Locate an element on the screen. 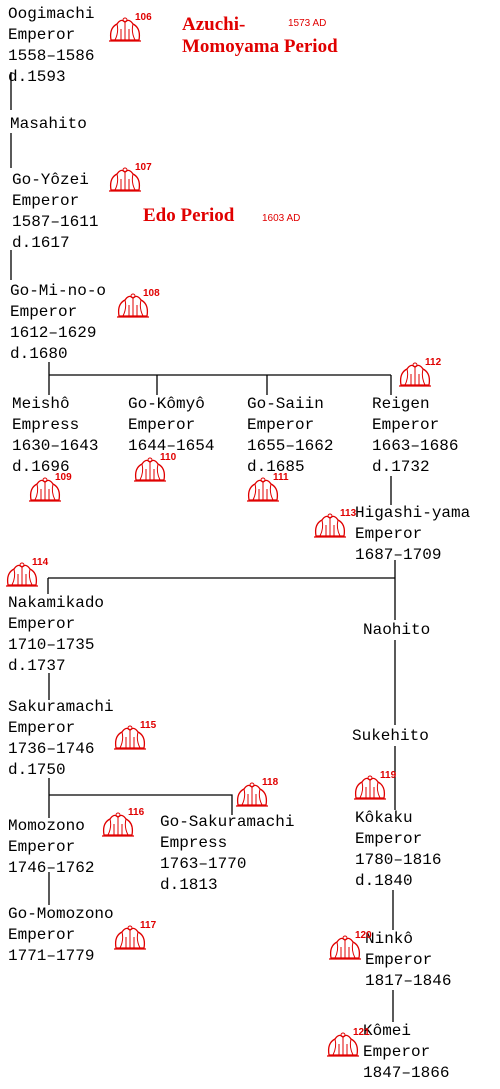 The image size is (500, 1089). period-label: Azuchi-Momoyama Period 1573 AD is located at coordinates (260, 35).